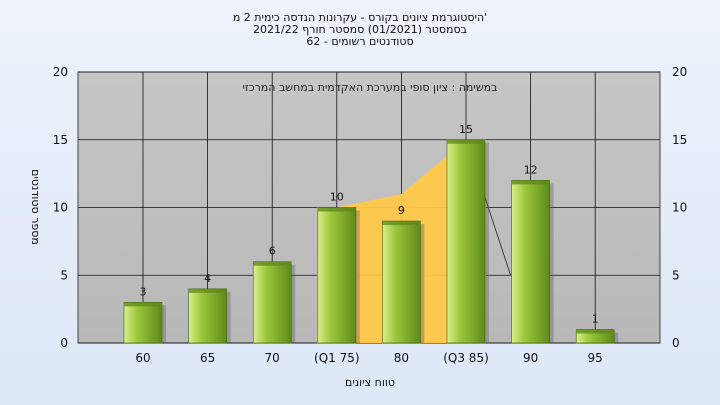 This screenshot has height=405, width=720. I want to click on data-label: 15, so click(466, 129).